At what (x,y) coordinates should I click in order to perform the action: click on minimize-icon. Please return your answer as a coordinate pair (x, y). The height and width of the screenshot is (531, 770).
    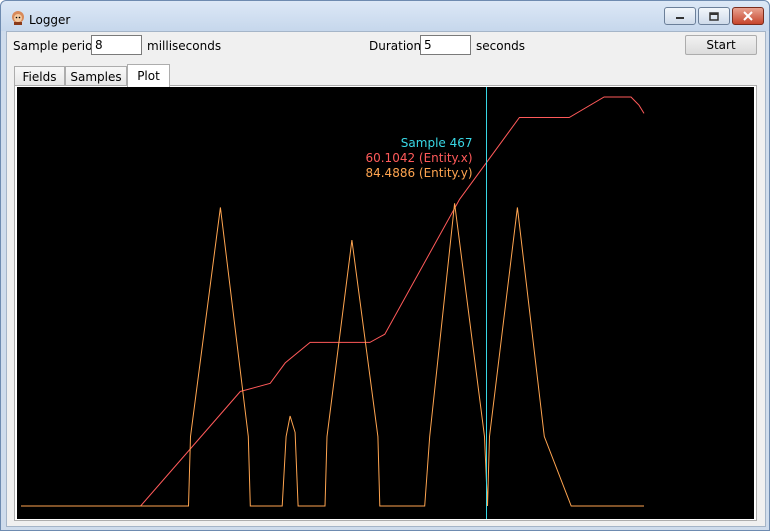
    Looking at the image, I should click on (680, 18).